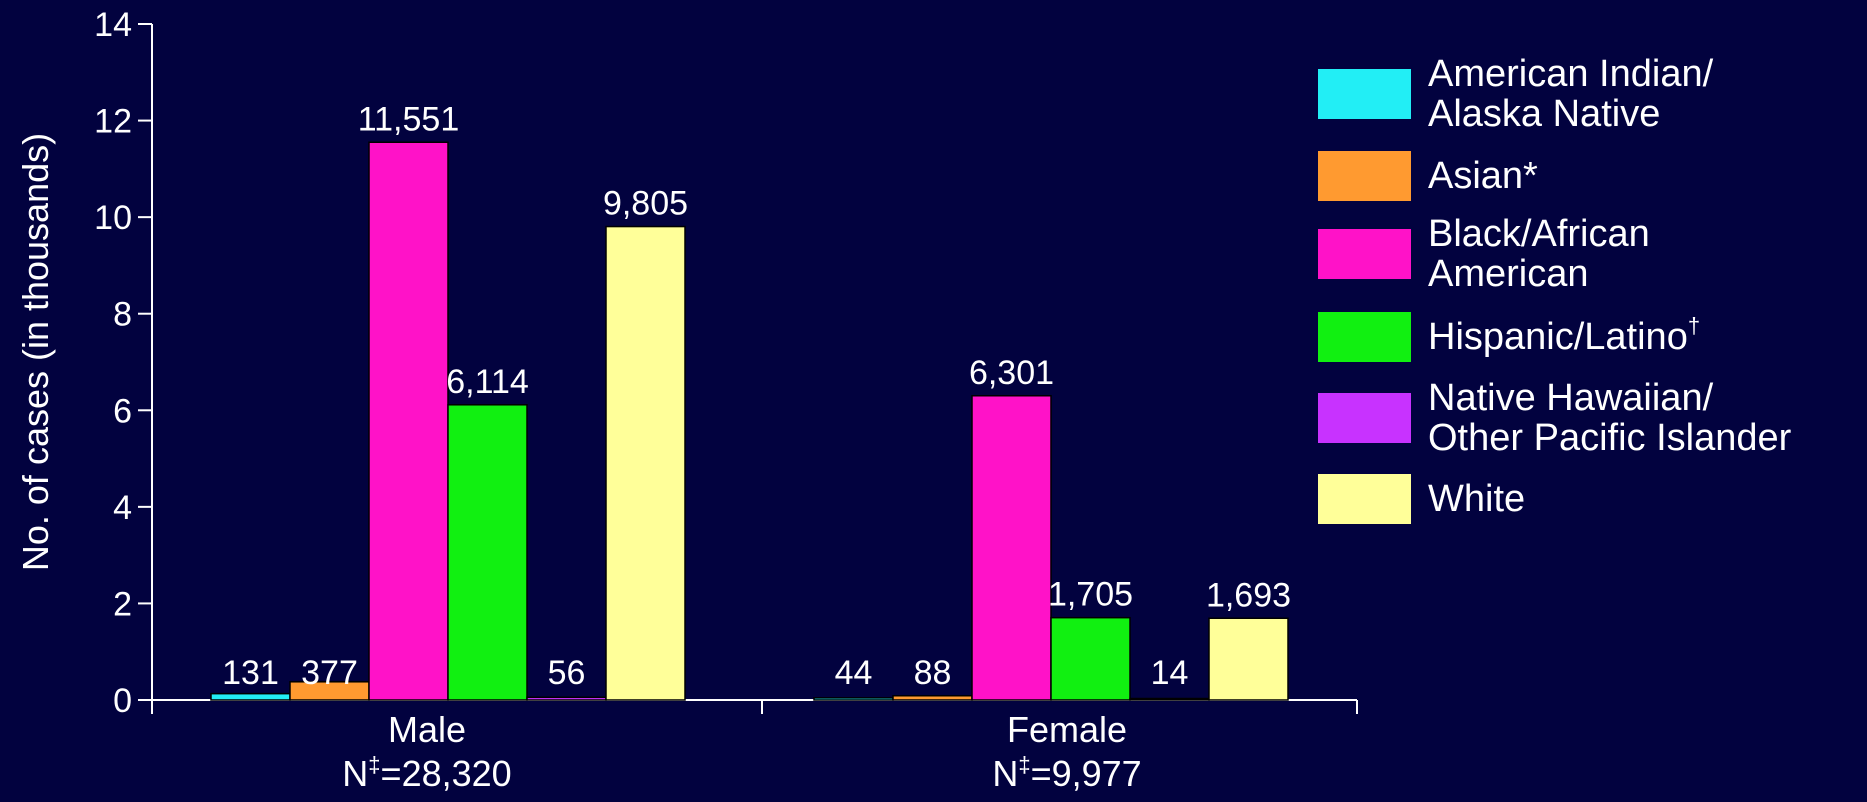 The image size is (1867, 802). Describe the element at coordinates (123, 363) in the screenshot. I see `y-axis: 0 2 4 6 8 10 12 14` at that location.